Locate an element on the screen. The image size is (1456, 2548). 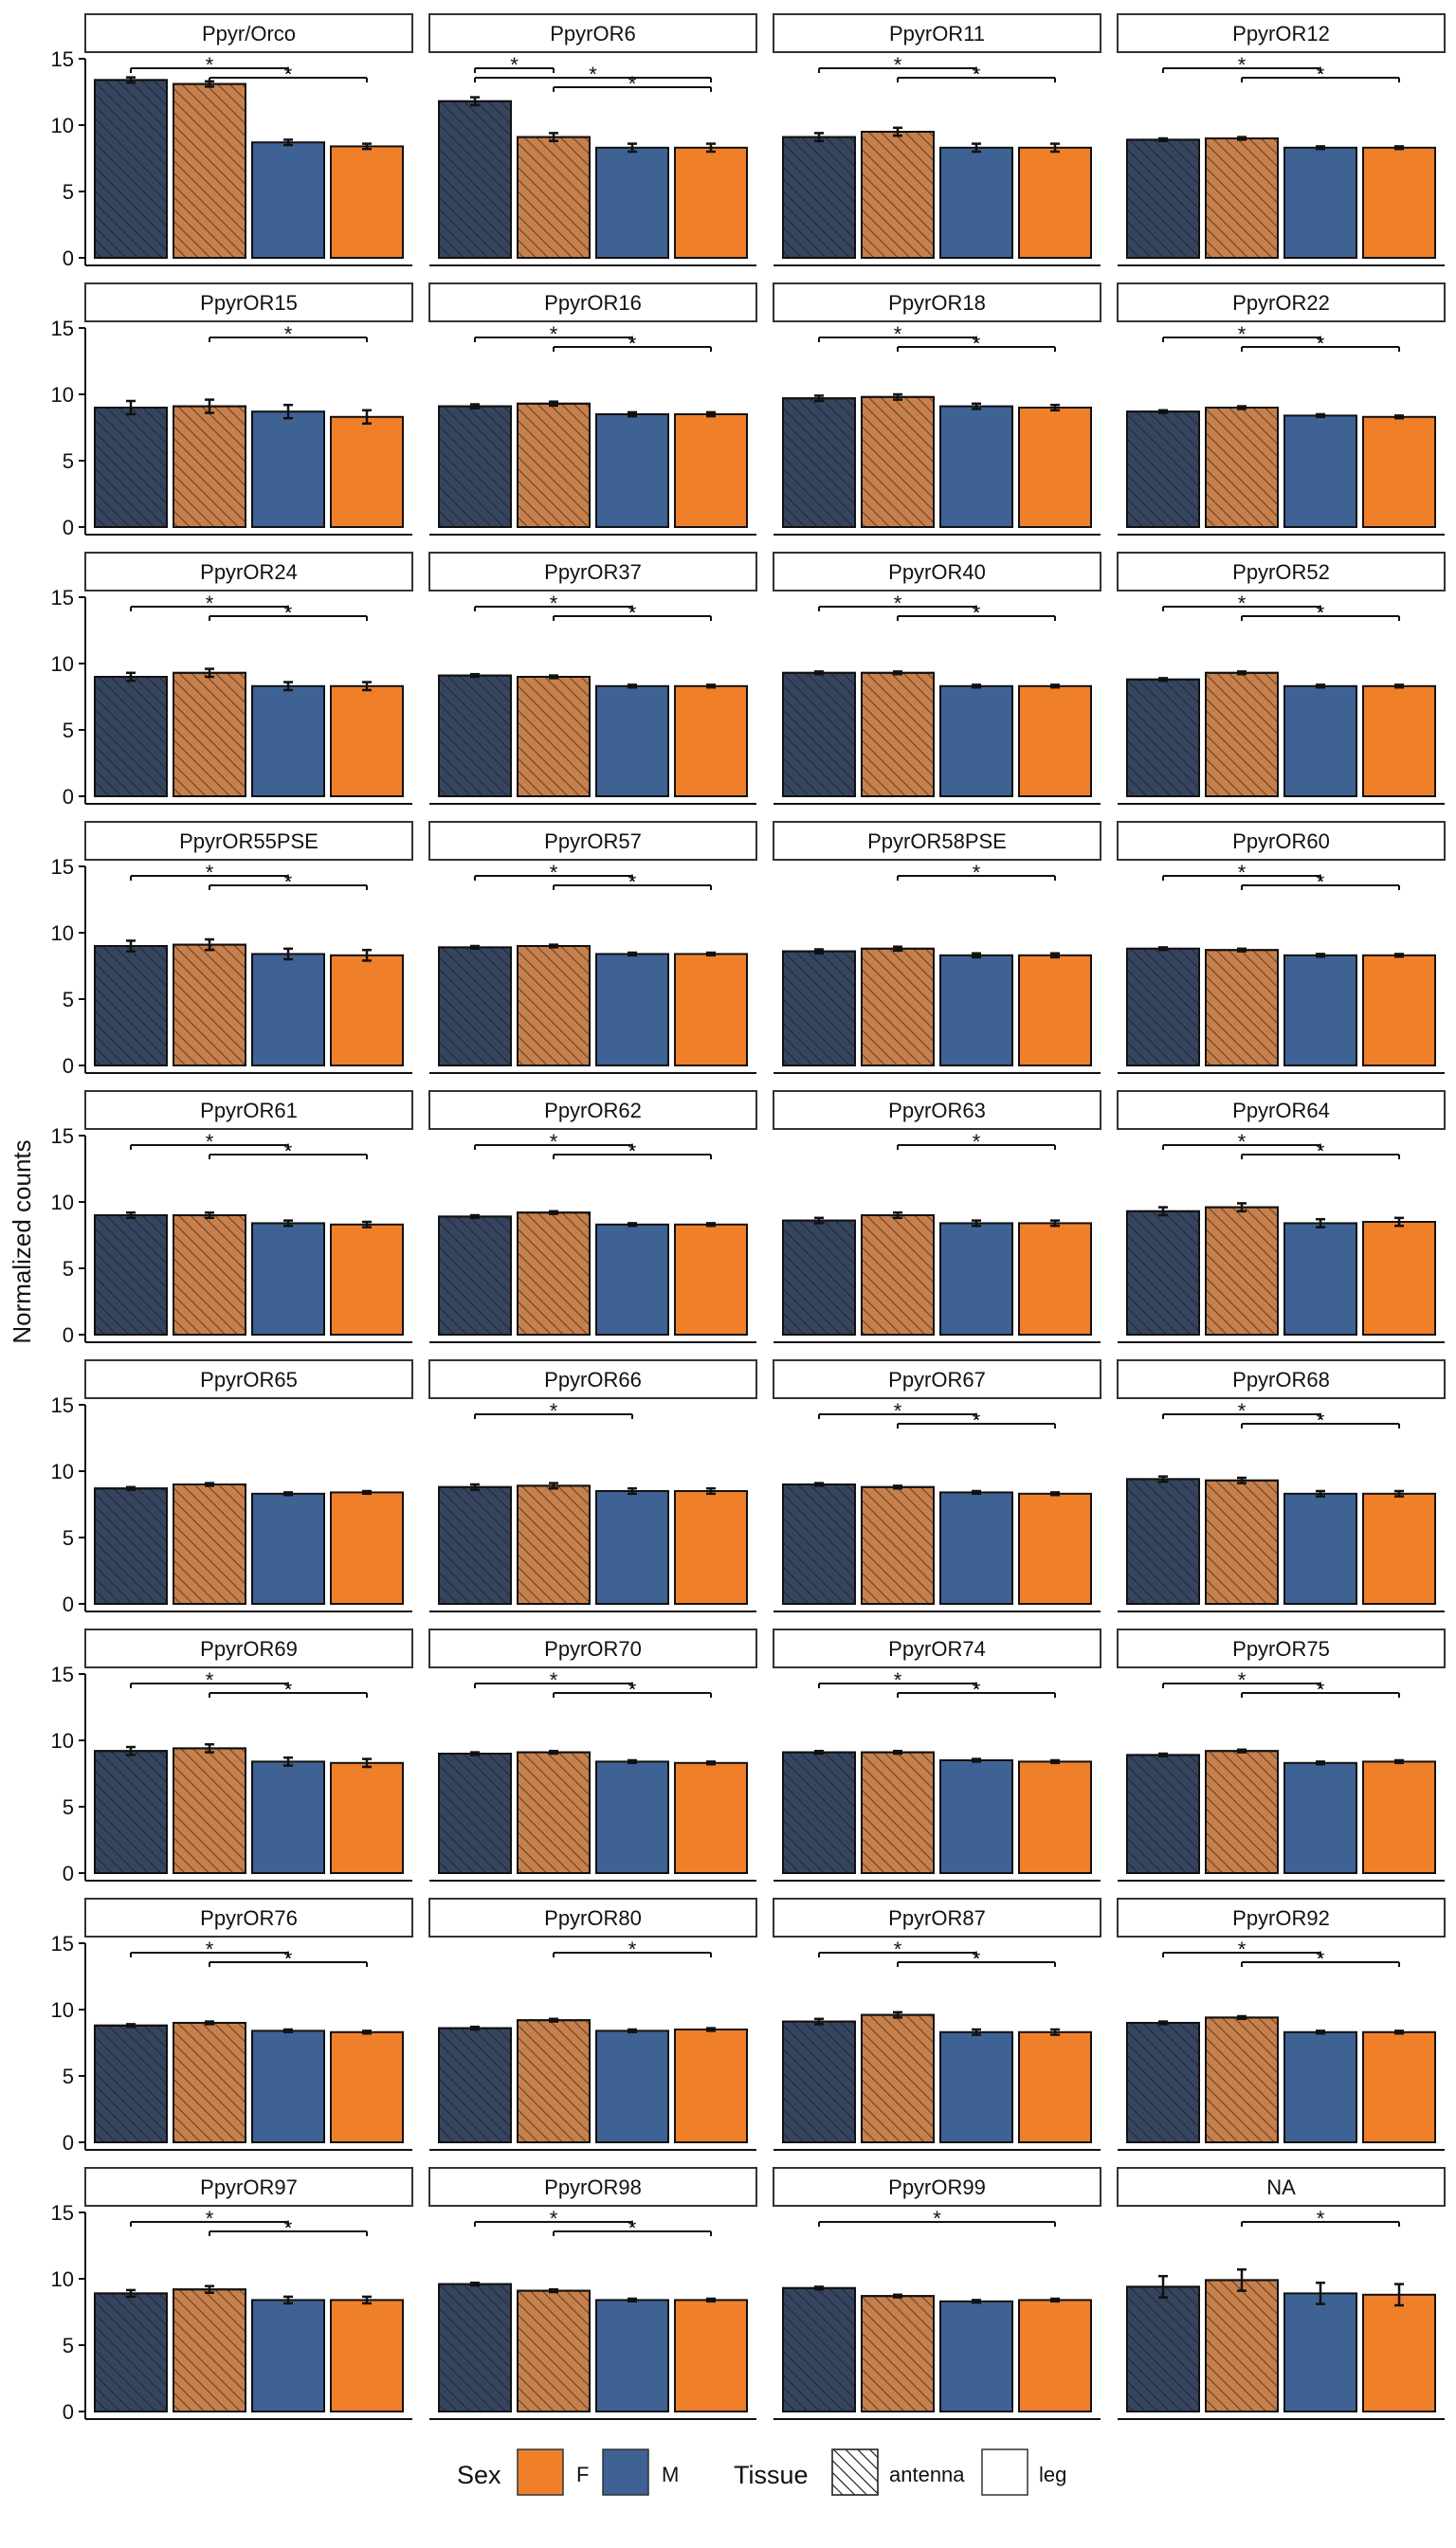
facet-title: PpyrOR67 is located at coordinates (937, 1380).